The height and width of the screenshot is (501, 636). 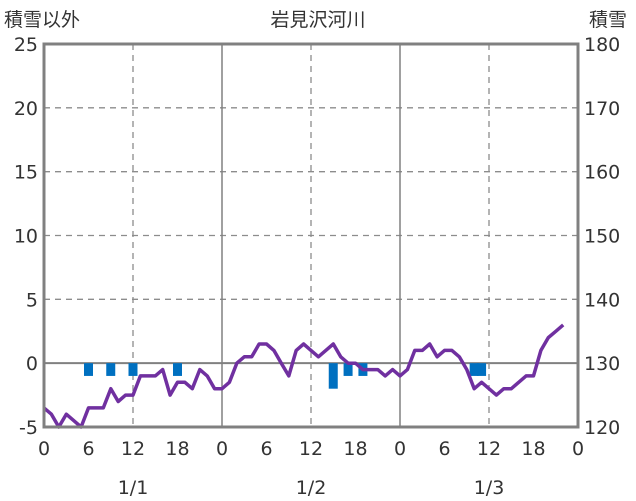 I want to click on right-tick-label: 160, so click(x=602, y=173).